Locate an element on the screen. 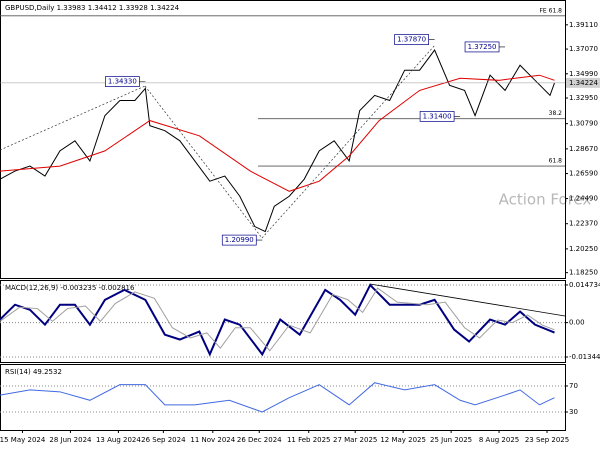 This screenshot has width=600, height=450. y-tick-label: 70 is located at coordinates (573, 386).